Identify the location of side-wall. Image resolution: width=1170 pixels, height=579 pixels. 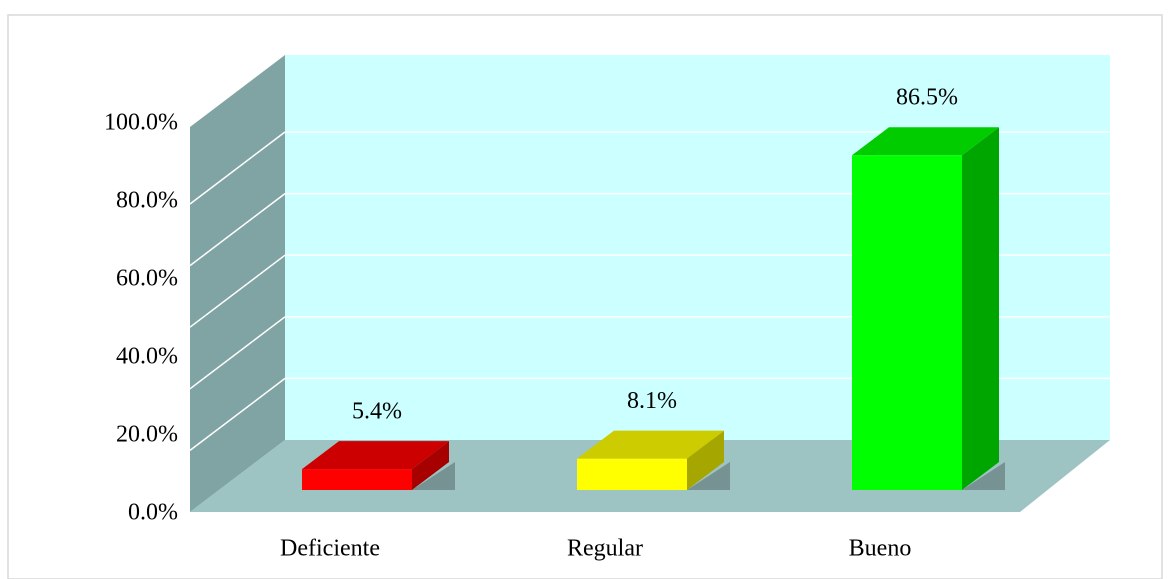
(237, 283).